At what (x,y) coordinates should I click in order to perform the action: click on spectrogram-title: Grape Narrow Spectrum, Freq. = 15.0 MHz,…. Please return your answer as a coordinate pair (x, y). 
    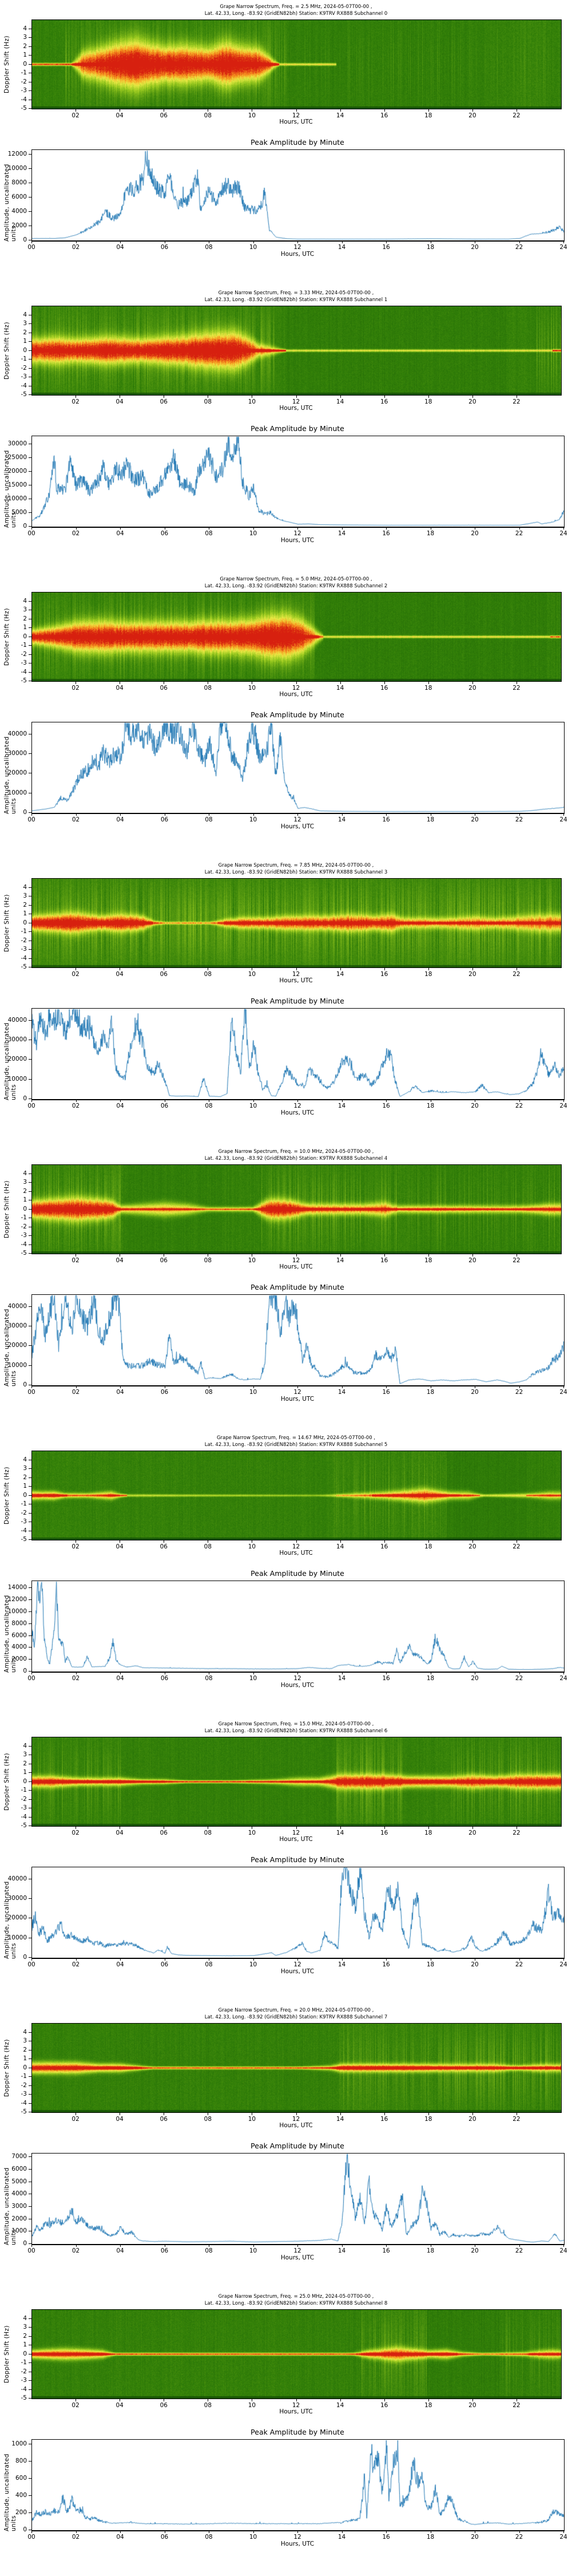
    Looking at the image, I should click on (296, 1728).